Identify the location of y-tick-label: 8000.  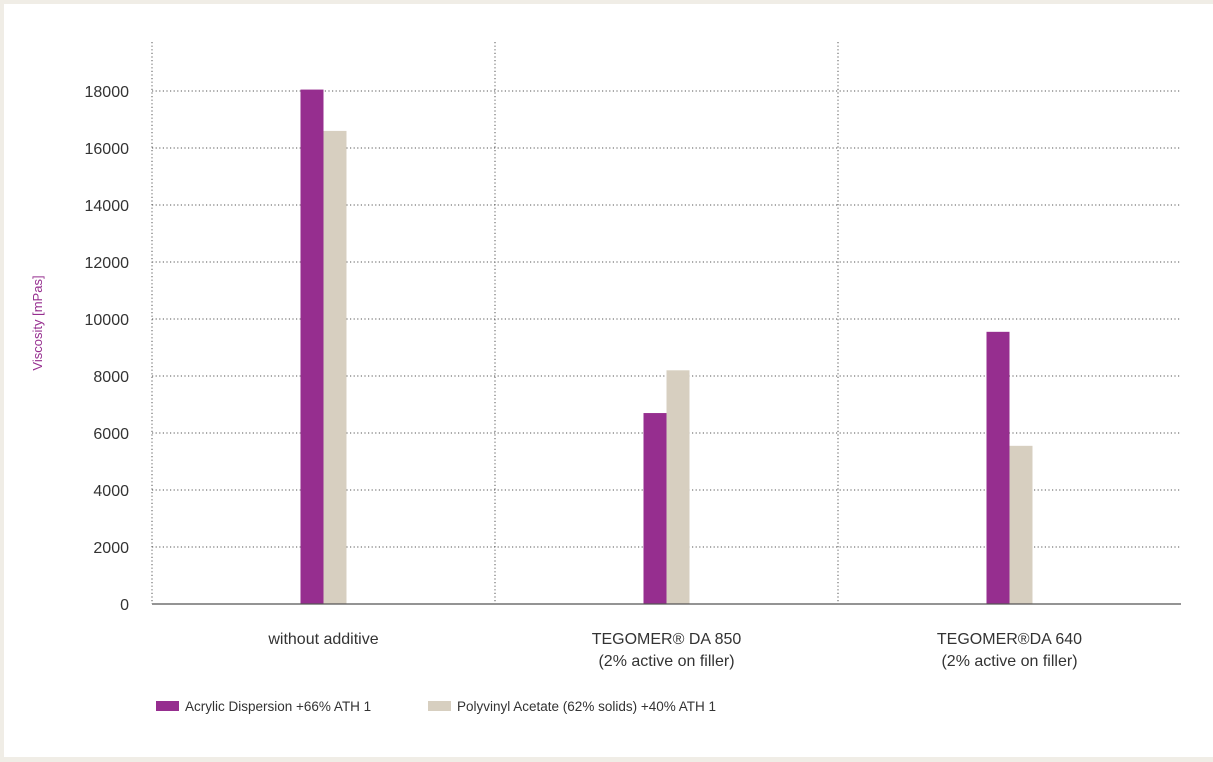
(111, 377).